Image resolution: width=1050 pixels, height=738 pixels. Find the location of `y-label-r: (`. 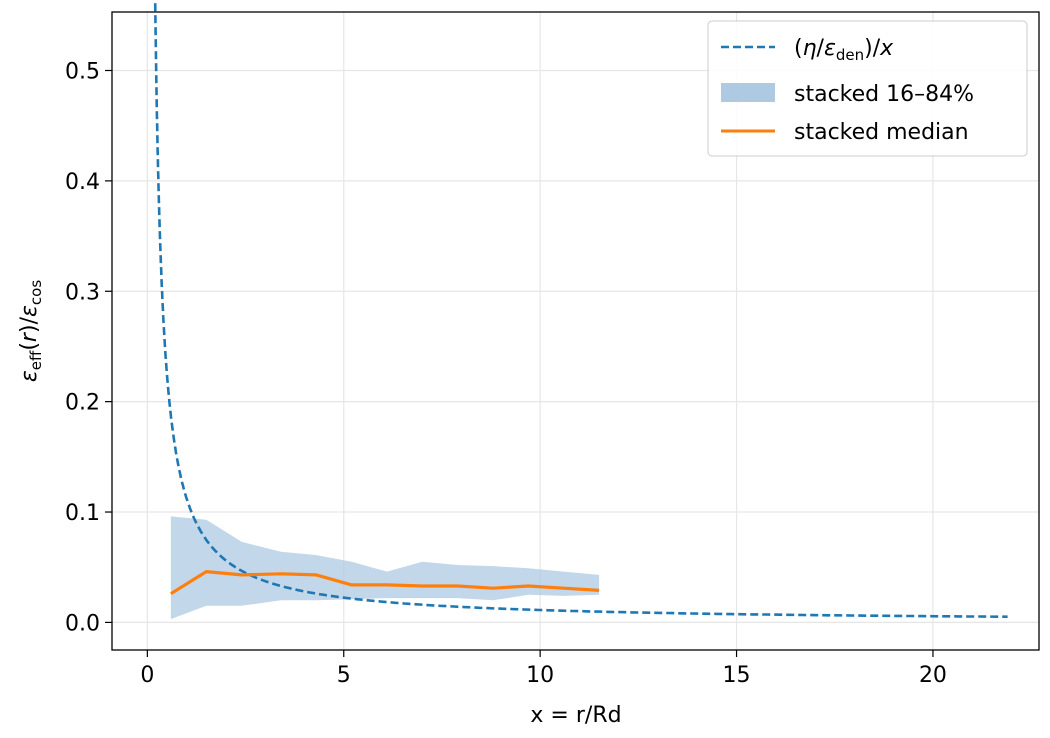

y-label-r: ( is located at coordinates (29, 346).